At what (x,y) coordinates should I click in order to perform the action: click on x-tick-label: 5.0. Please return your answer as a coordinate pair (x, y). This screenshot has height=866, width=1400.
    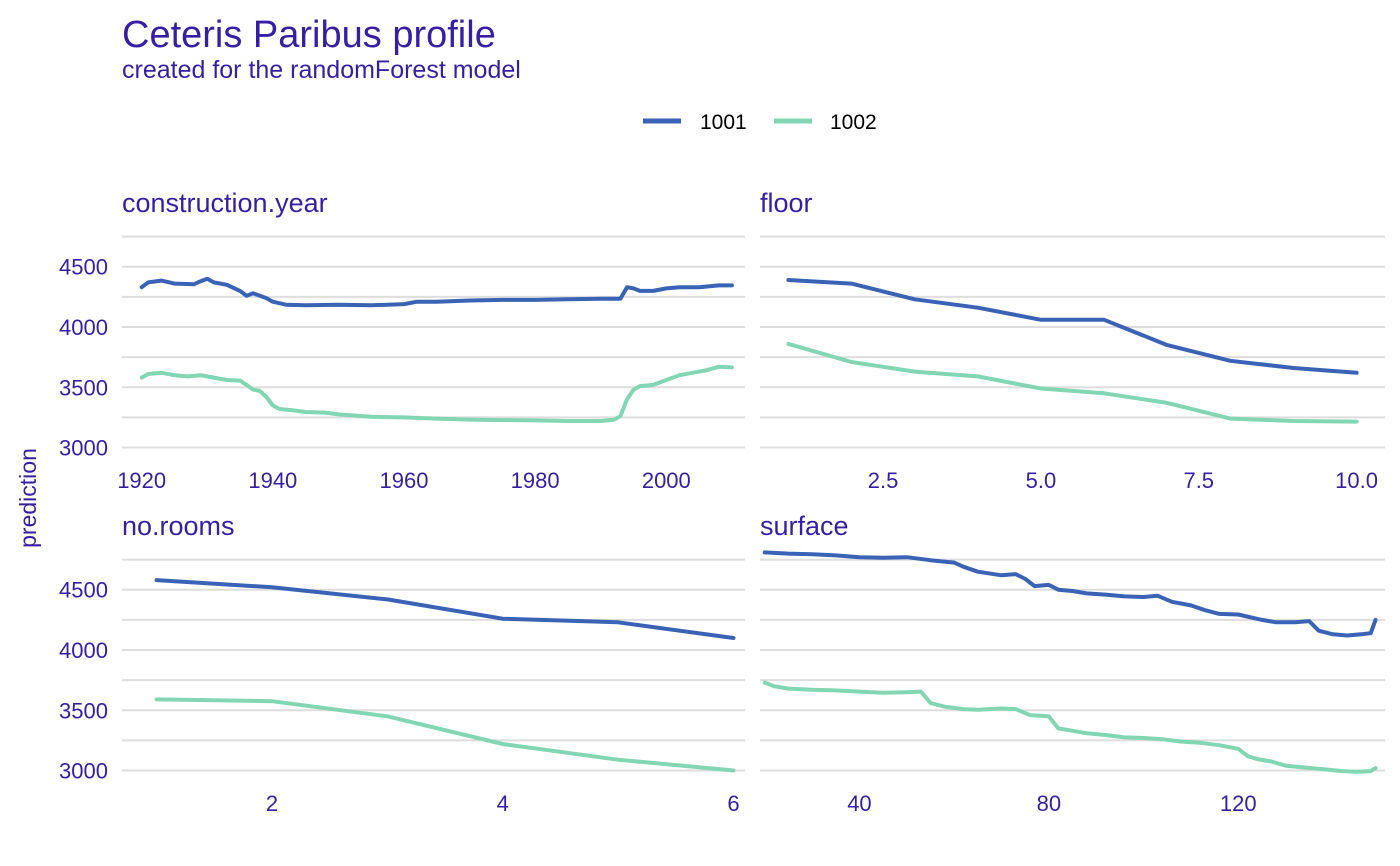
    Looking at the image, I should click on (1041, 480).